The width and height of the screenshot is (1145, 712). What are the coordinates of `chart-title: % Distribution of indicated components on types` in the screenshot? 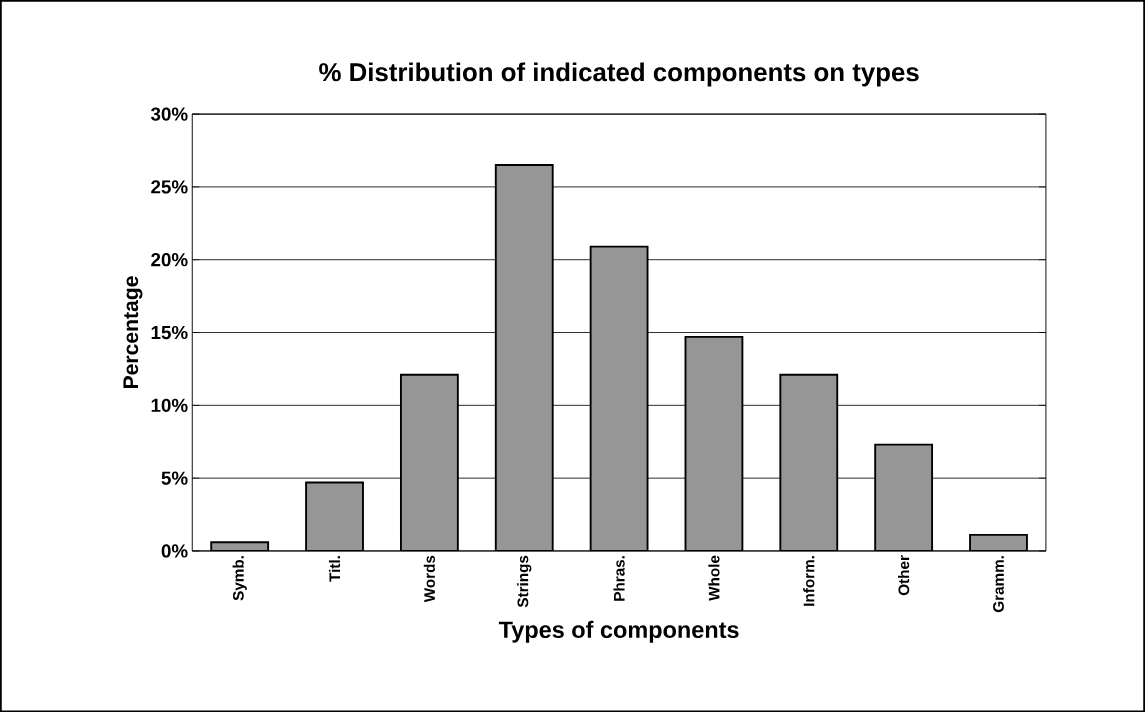 It's located at (619, 74).